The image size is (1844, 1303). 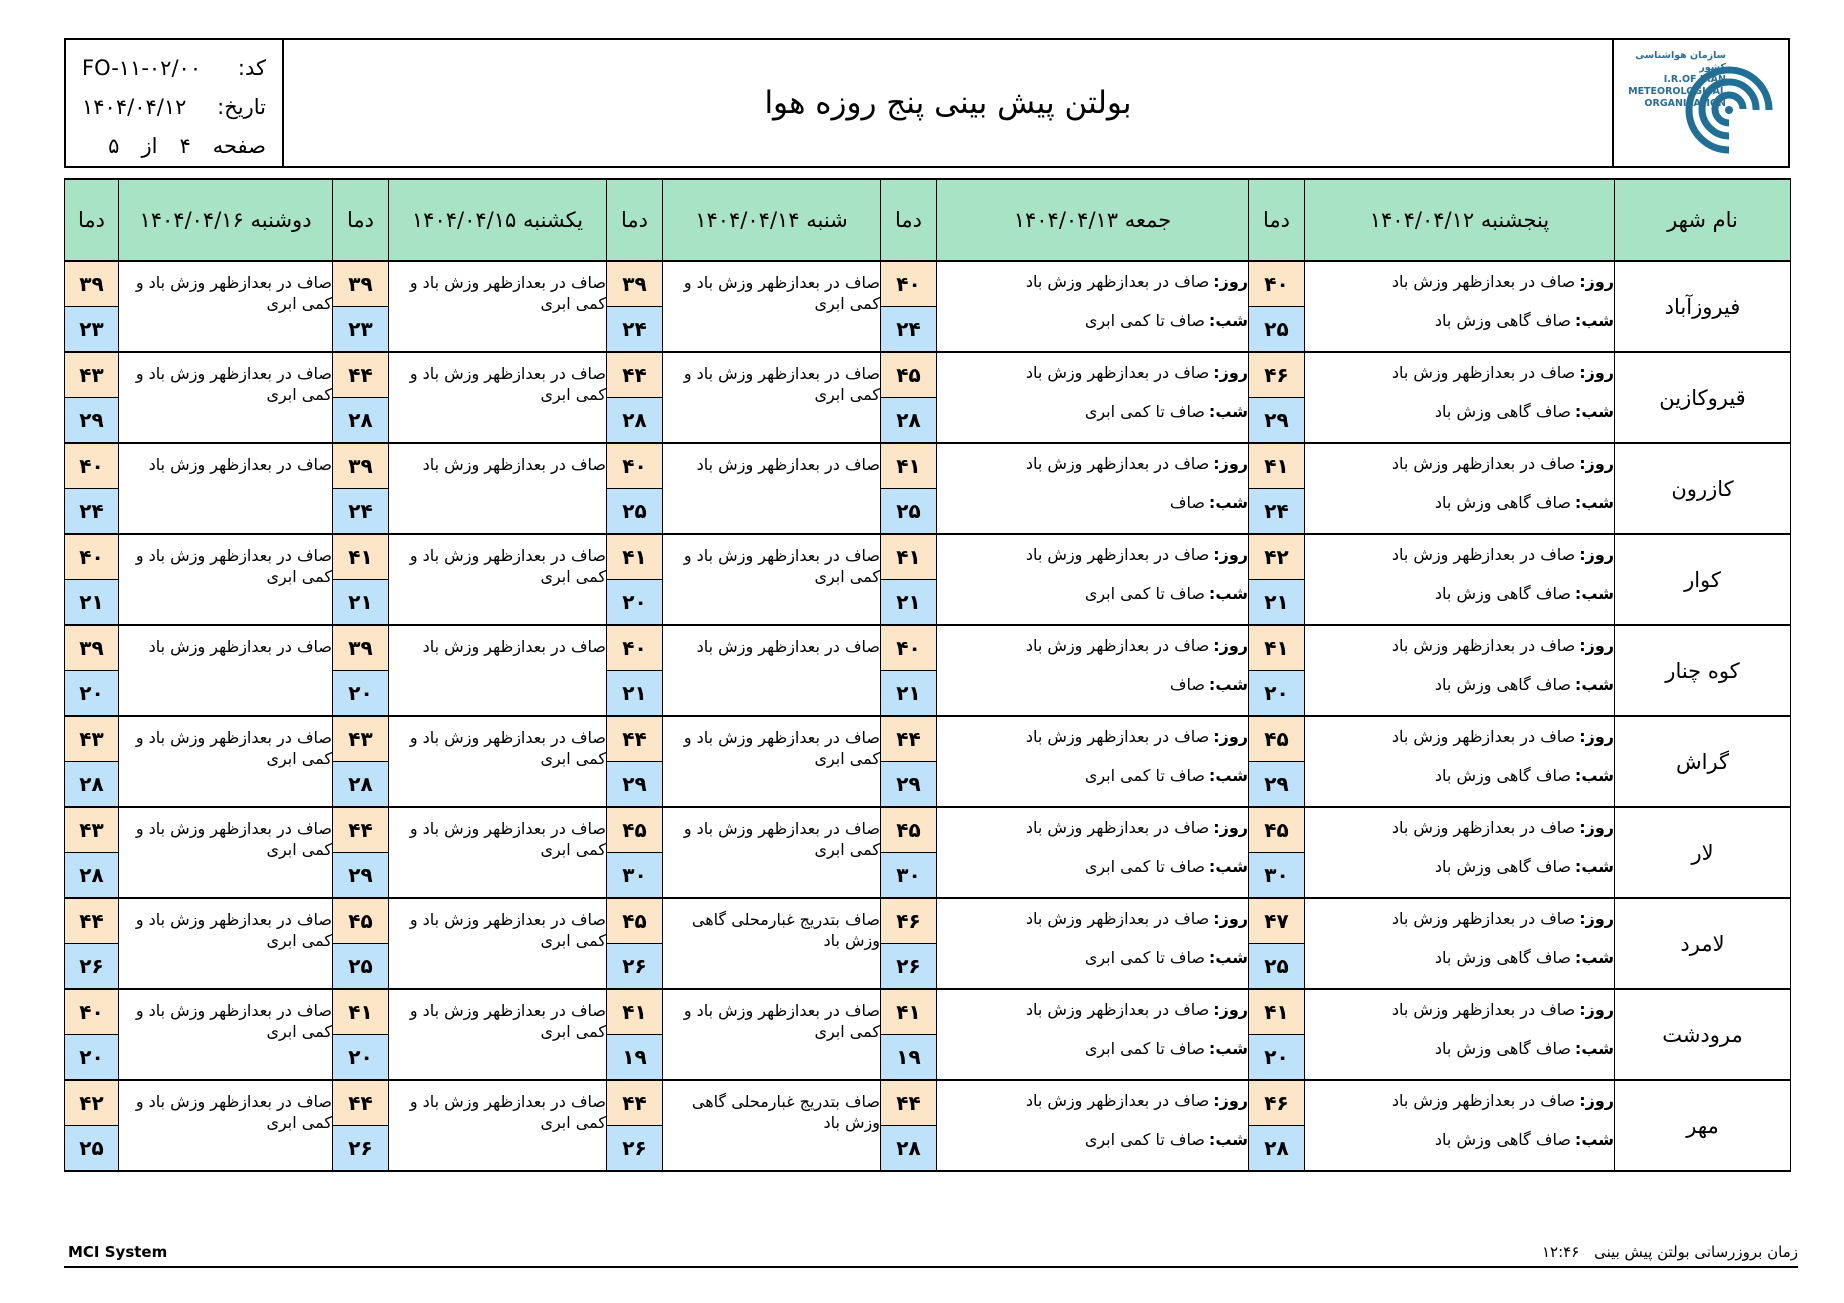 I want to click on night-text: صاف گاهی وزش باد, so click(x=1502, y=1048).